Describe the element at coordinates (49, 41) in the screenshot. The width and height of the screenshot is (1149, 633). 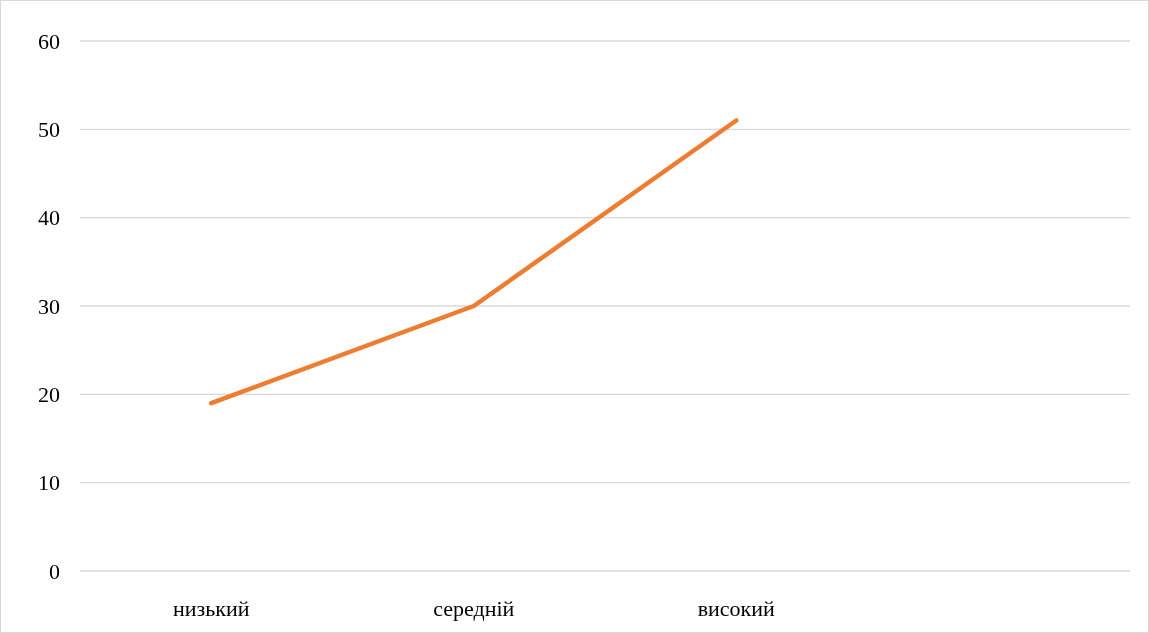
I see `y-tick-label: 60` at that location.